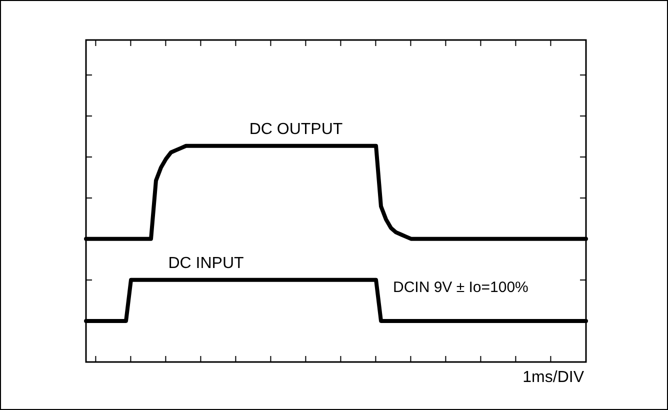 This screenshot has height=410, width=668. What do you see at coordinates (296, 129) in the screenshot?
I see `series-label: DC OUTPUT` at bounding box center [296, 129].